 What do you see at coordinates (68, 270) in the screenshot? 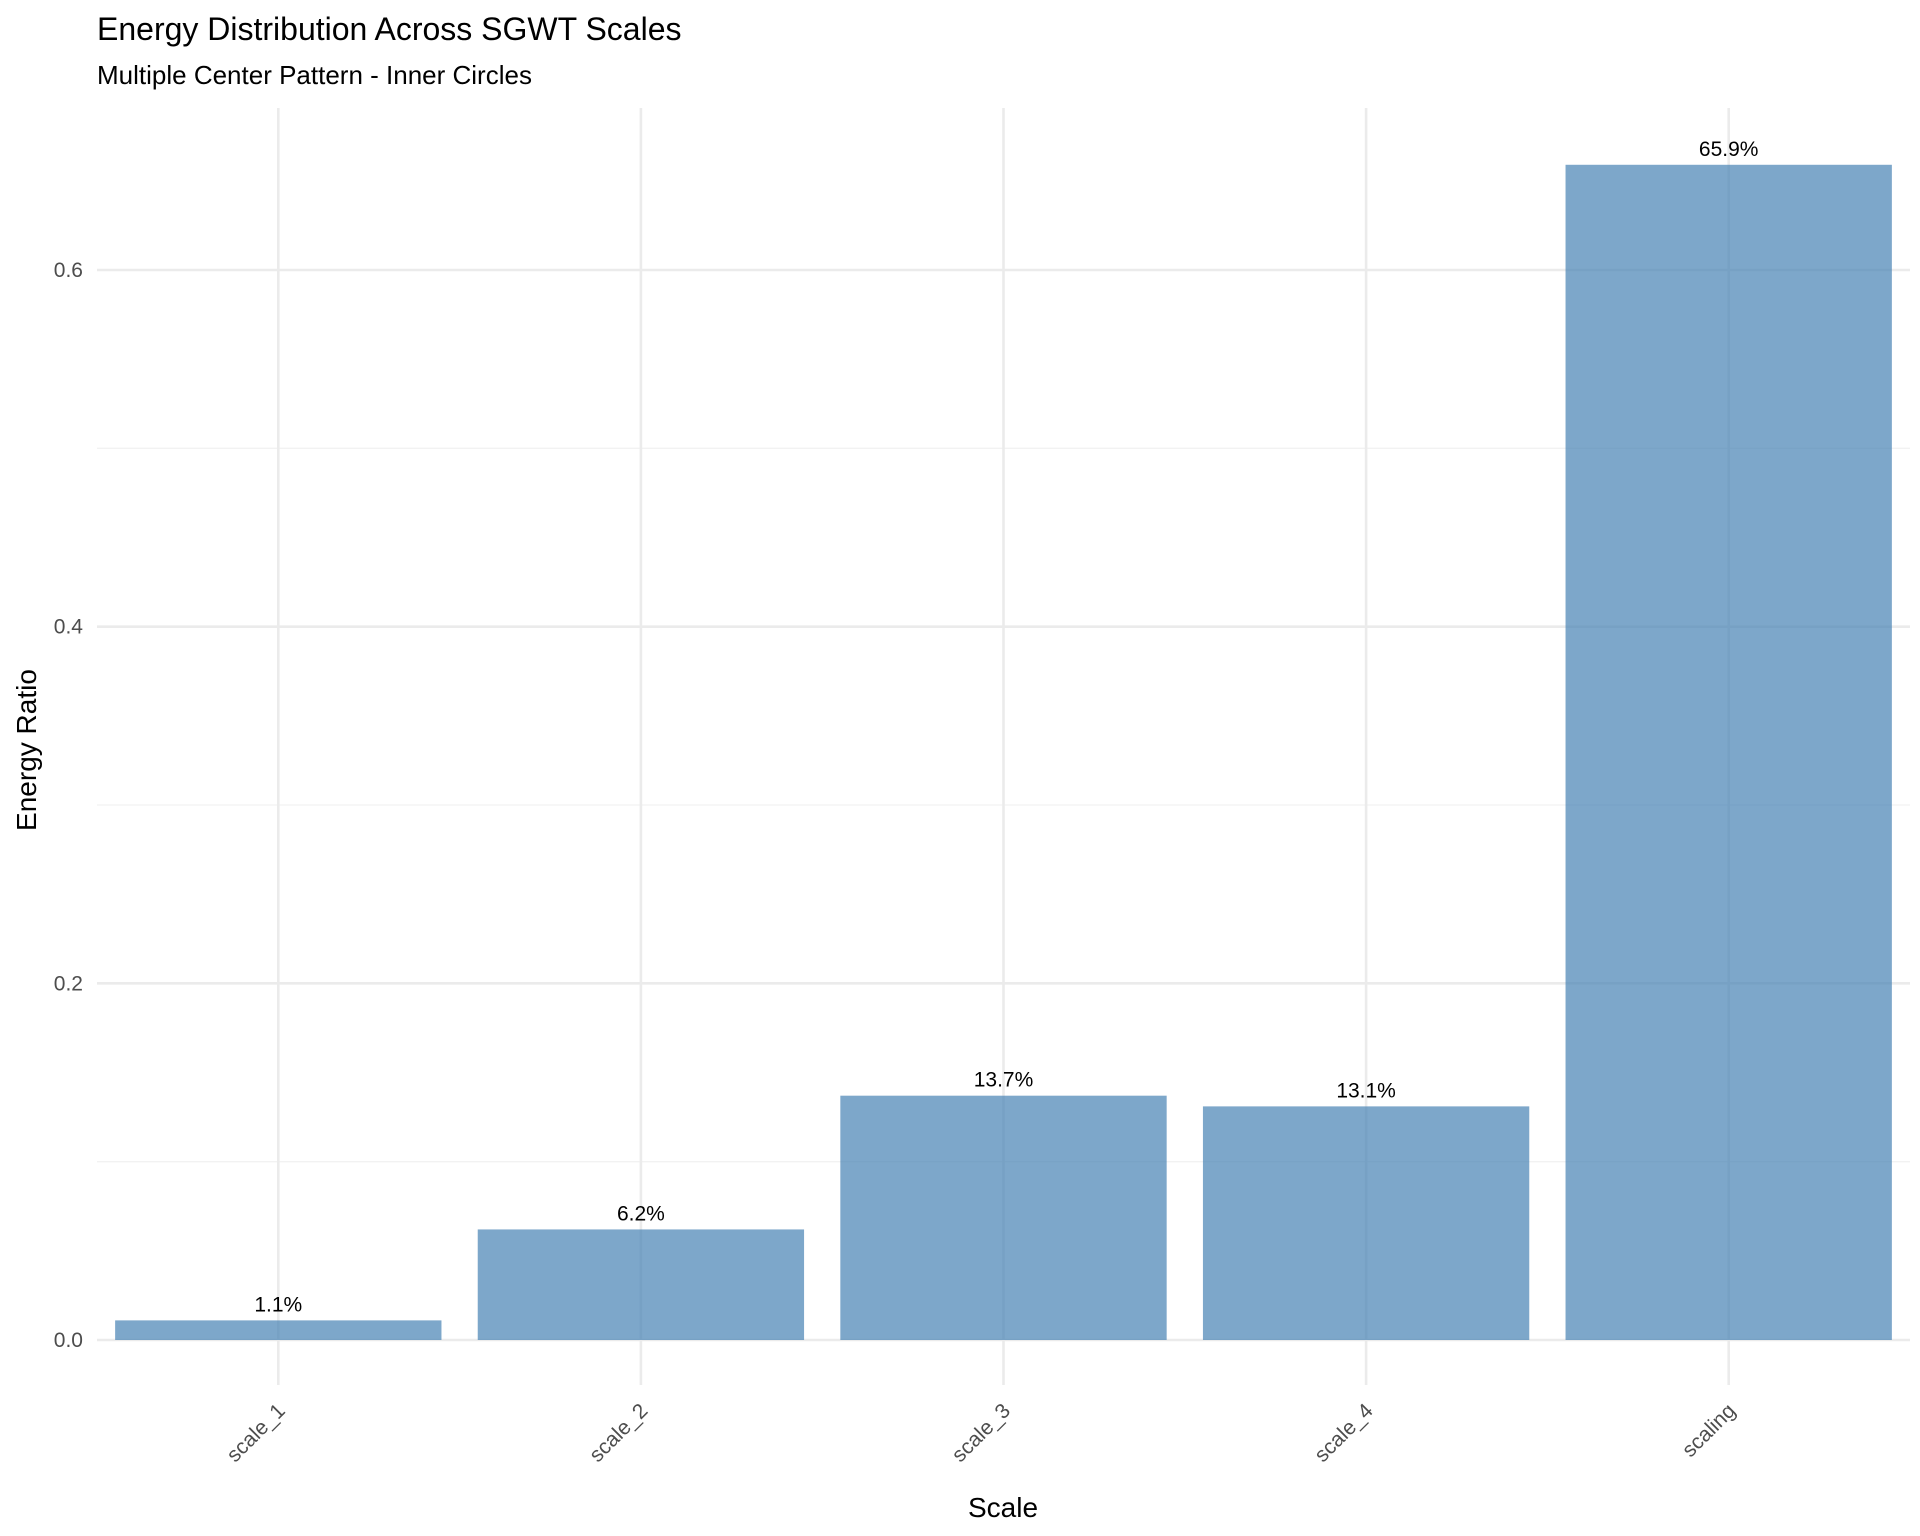
I see `y-tick-label: 0.6` at bounding box center [68, 270].